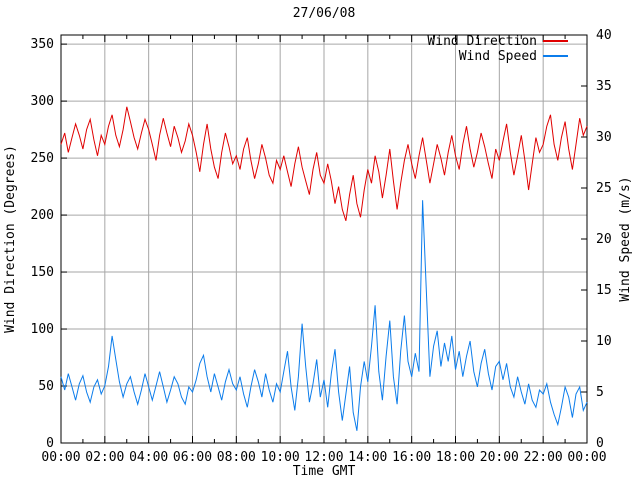  Describe the element at coordinates (604, 137) in the screenshot. I see `y-right-tick-label: 30` at that location.